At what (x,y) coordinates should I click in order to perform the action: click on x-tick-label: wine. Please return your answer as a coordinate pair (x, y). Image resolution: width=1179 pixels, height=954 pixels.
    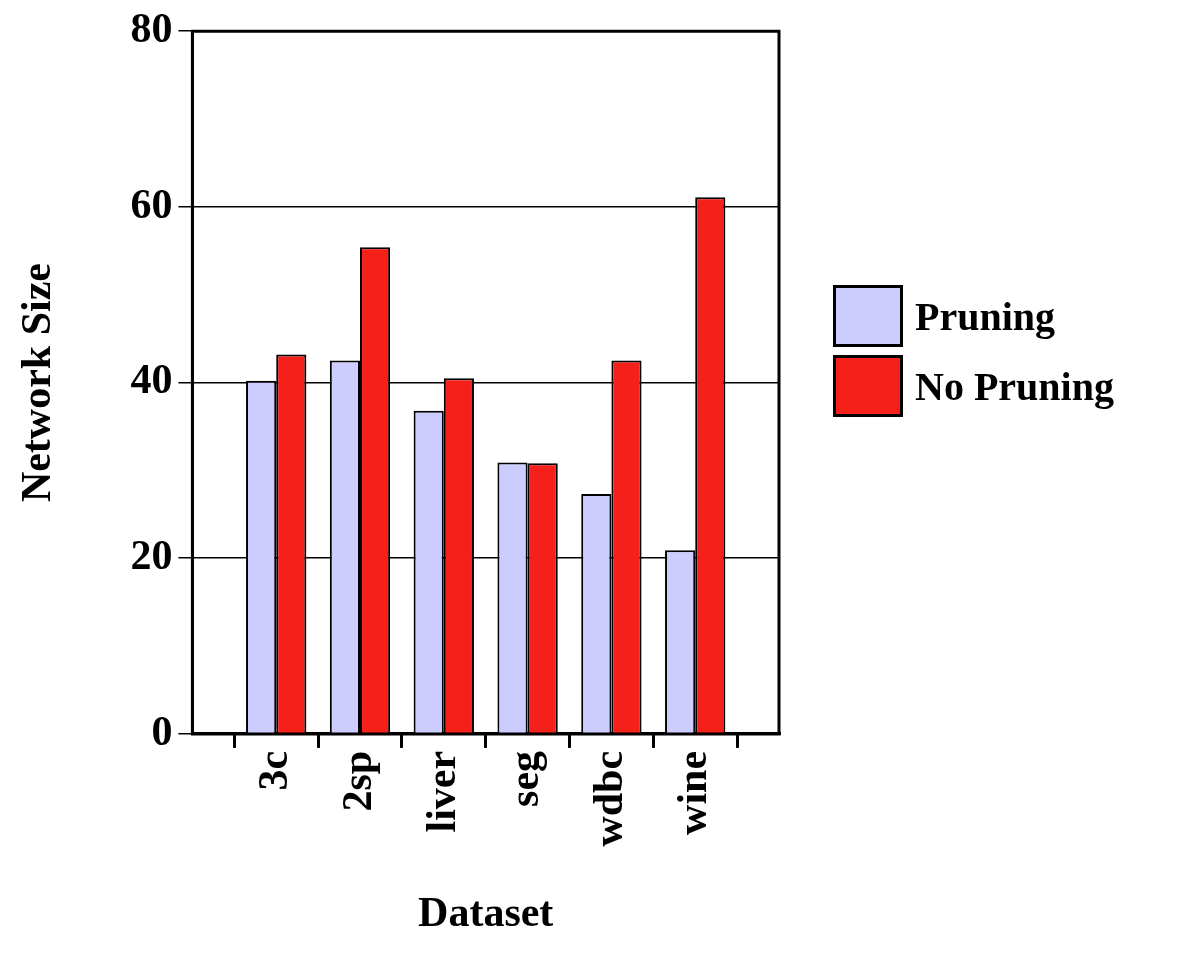
    Looking at the image, I should click on (692, 792).